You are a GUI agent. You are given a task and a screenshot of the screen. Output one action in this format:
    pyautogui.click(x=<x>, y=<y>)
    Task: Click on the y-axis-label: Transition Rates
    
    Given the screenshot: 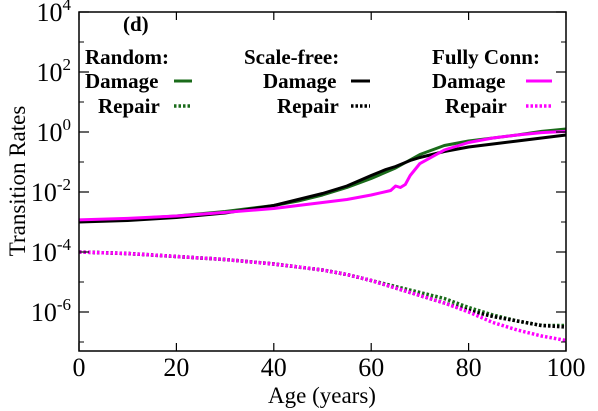 What is the action you would take?
    pyautogui.click(x=17, y=181)
    